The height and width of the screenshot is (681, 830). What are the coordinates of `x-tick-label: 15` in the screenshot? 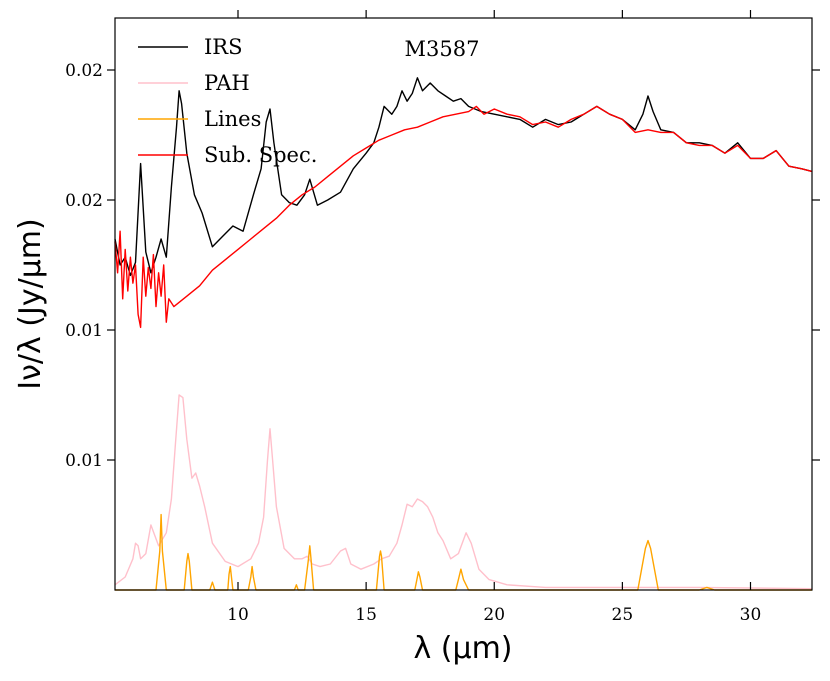 It's located at (366, 615).